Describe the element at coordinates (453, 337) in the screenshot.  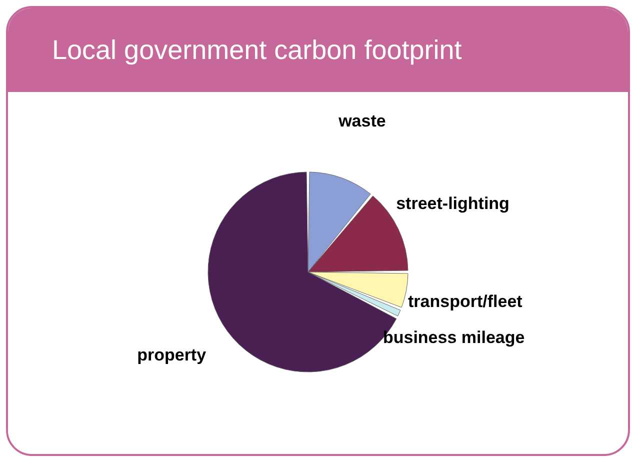
I see `slice-label: business mileage` at that location.